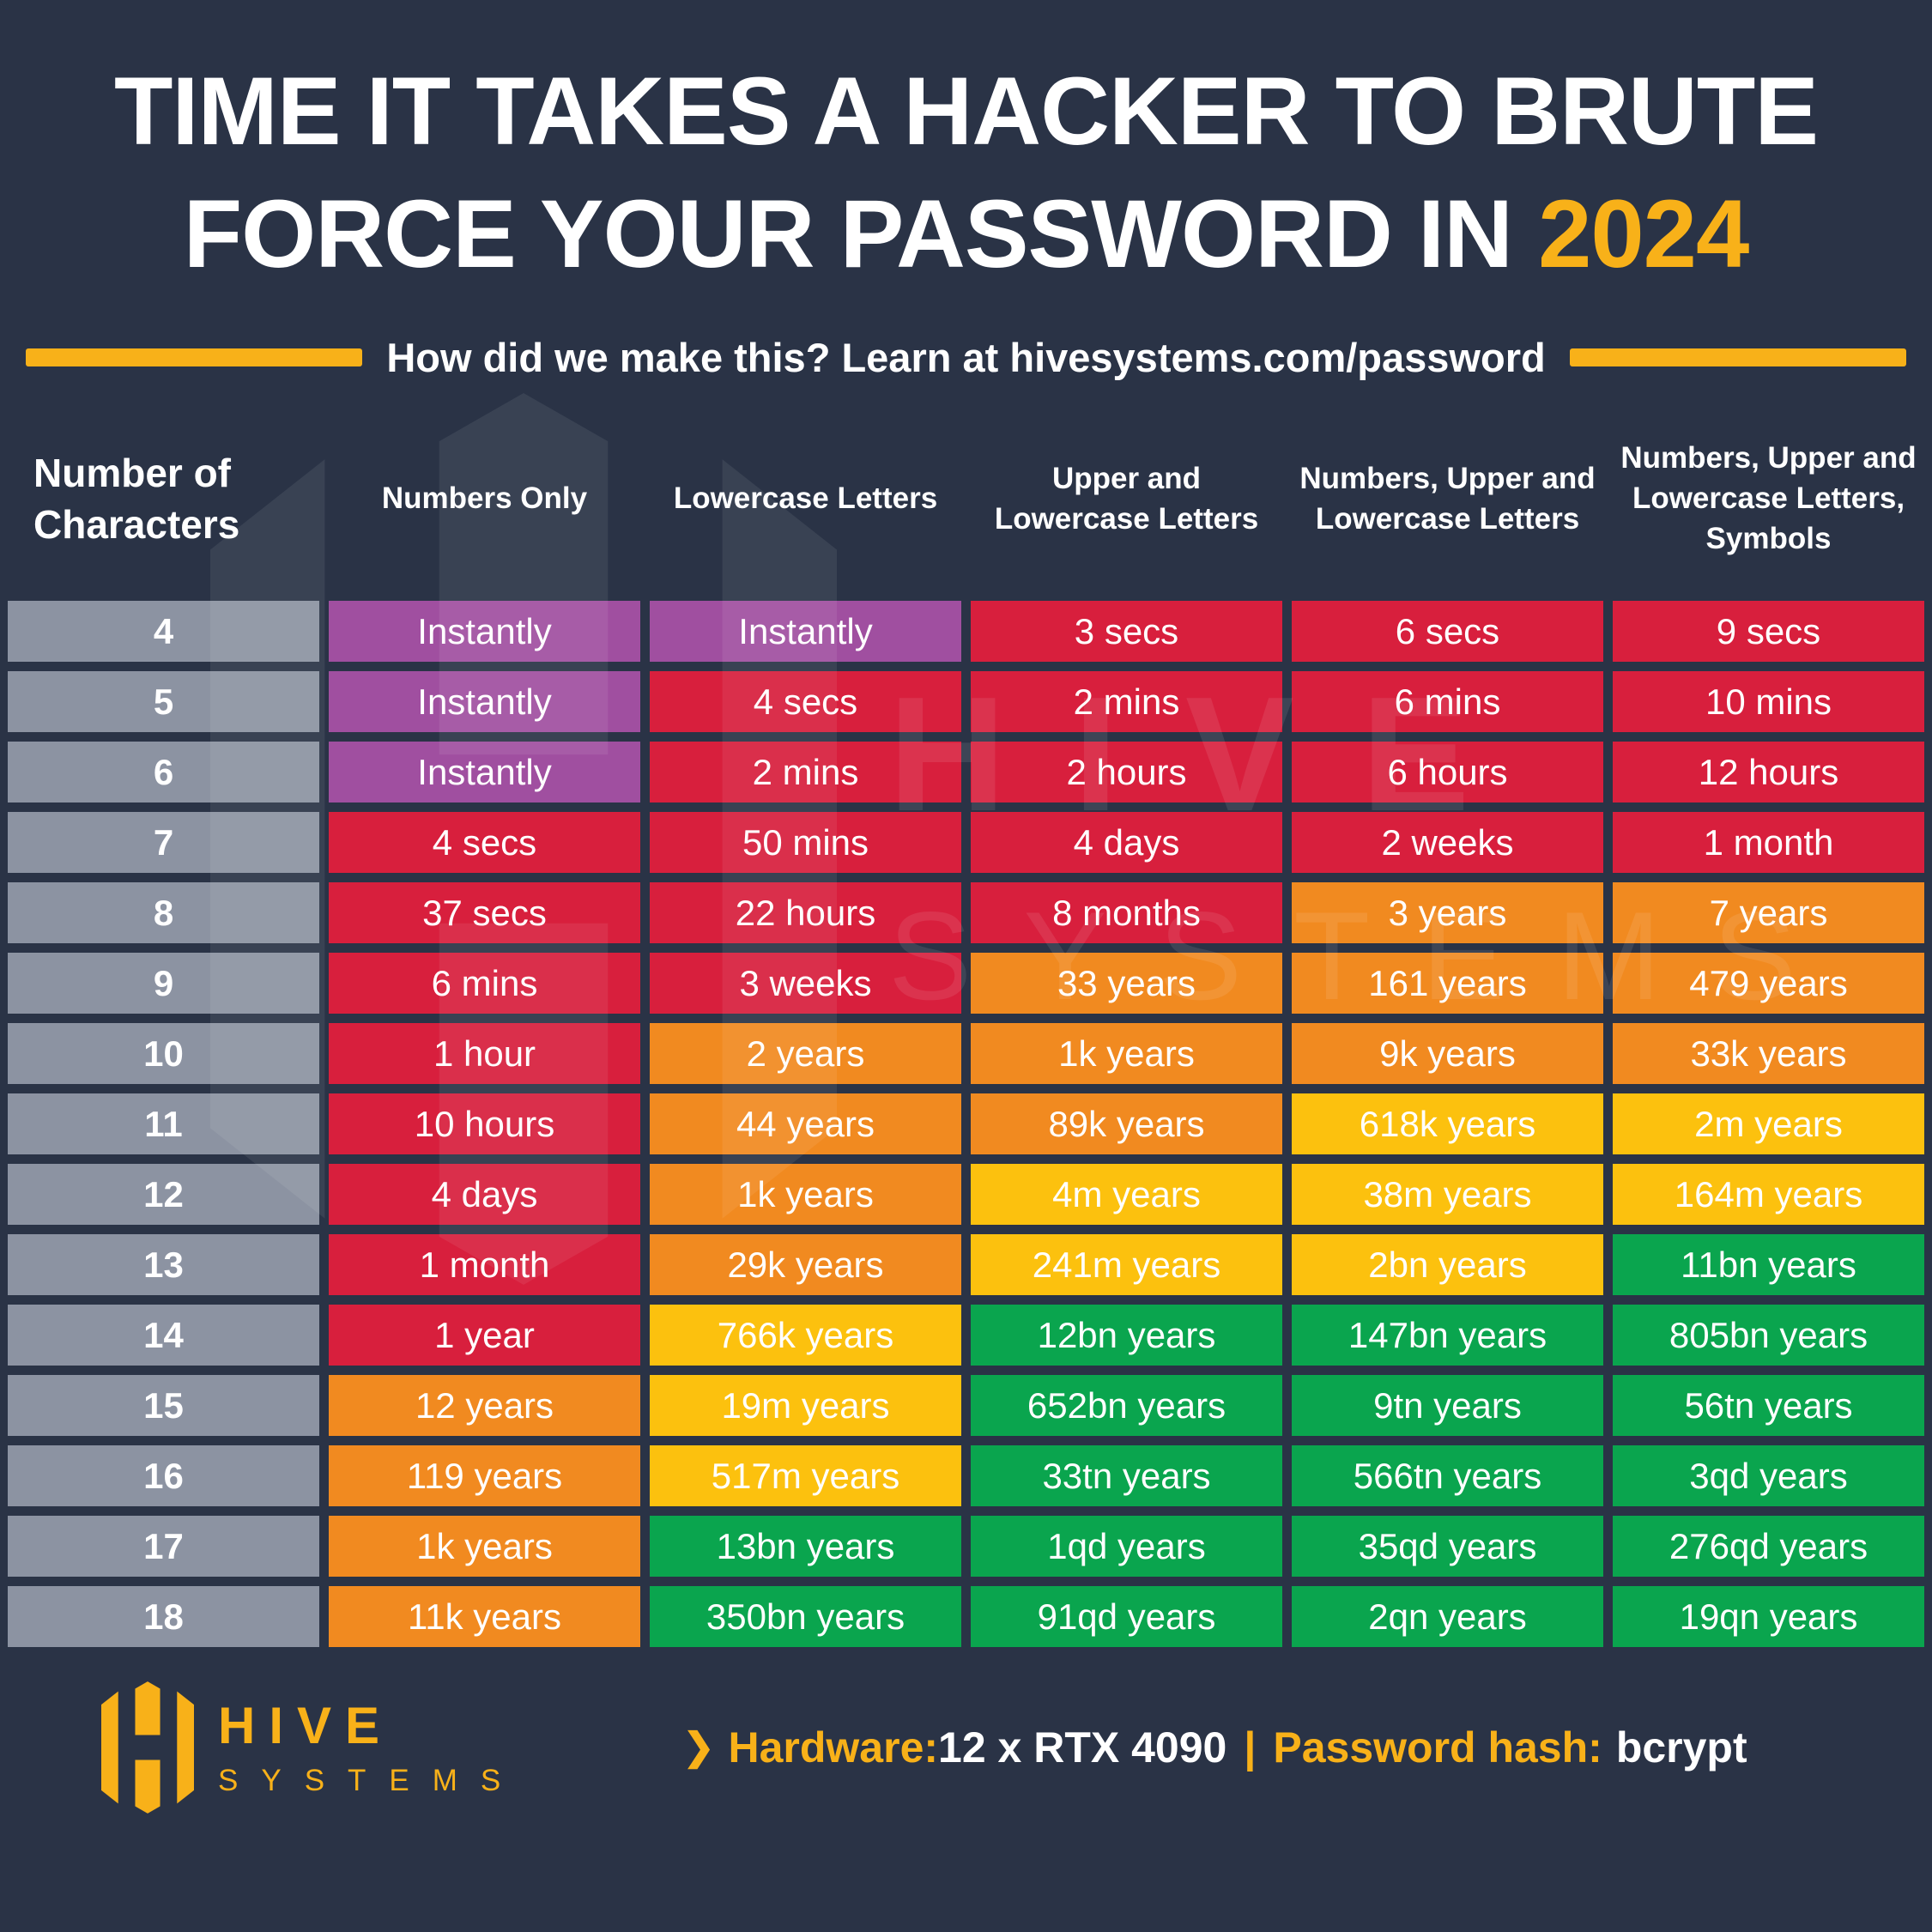 This screenshot has width=1932, height=1932. I want to click on hash-label: Password hash:, so click(1438, 1747).